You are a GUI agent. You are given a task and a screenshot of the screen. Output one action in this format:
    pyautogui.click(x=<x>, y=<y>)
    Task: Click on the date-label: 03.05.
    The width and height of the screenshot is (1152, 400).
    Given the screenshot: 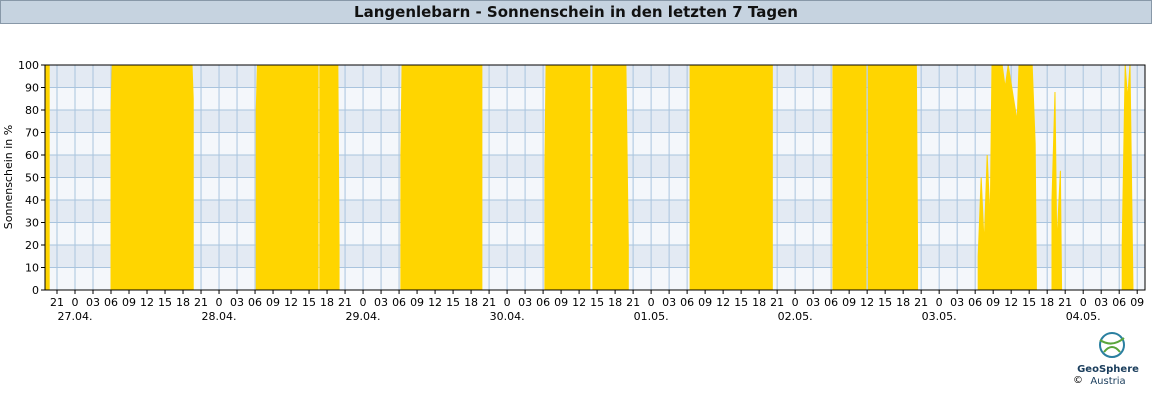 What is the action you would take?
    pyautogui.click(x=939, y=316)
    